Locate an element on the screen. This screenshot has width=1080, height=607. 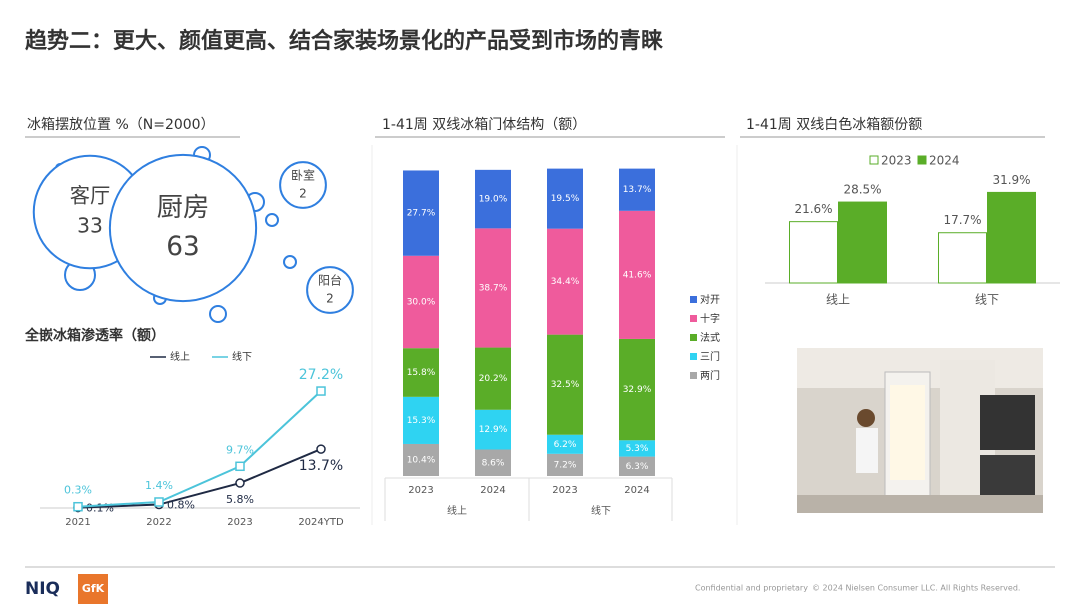
value-label: 6.3% is located at coordinates (637, 467).